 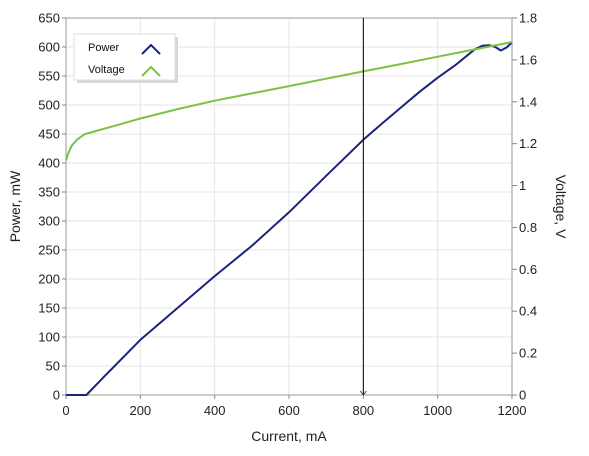 I want to click on x-tick-label: 800, so click(x=363, y=410).